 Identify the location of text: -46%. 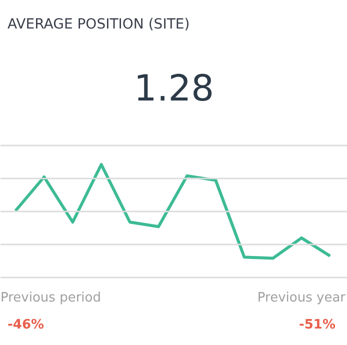
(26, 325).